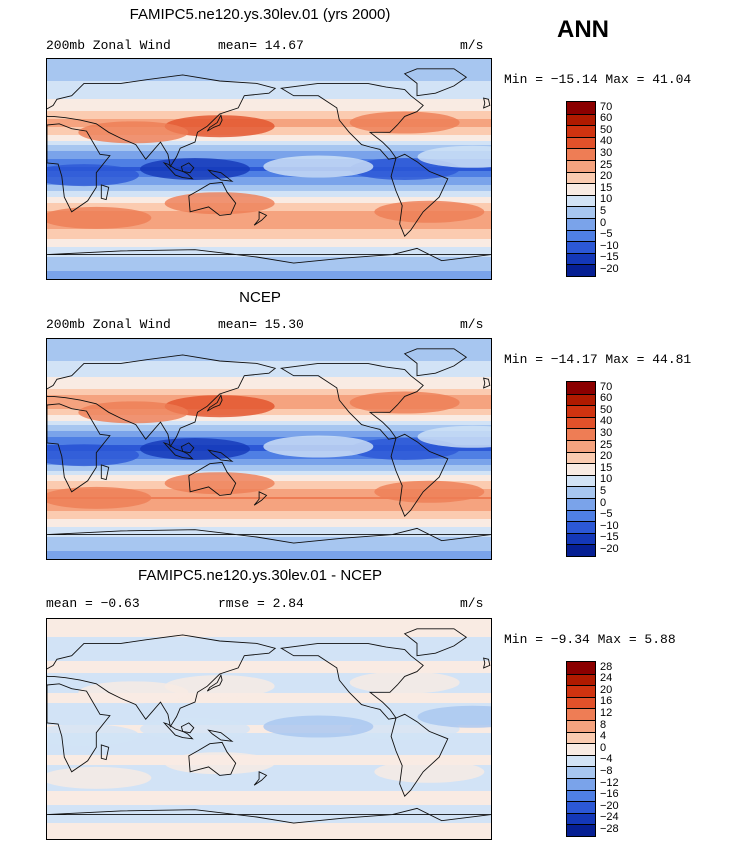 This screenshot has height=850, width=733. Describe the element at coordinates (590, 639) in the screenshot. I see `panel-3-minmax: Min = −9.34 Max = 5.88` at that location.